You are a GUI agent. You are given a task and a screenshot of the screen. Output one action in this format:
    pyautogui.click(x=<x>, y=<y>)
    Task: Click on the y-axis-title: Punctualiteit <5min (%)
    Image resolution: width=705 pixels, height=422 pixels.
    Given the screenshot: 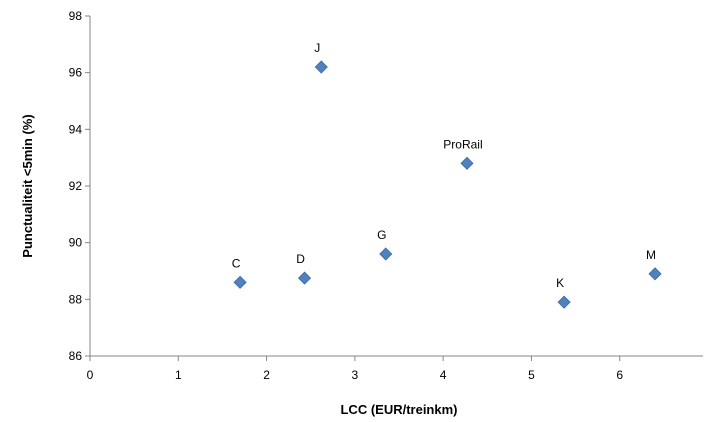 What is the action you would take?
    pyautogui.click(x=27, y=185)
    